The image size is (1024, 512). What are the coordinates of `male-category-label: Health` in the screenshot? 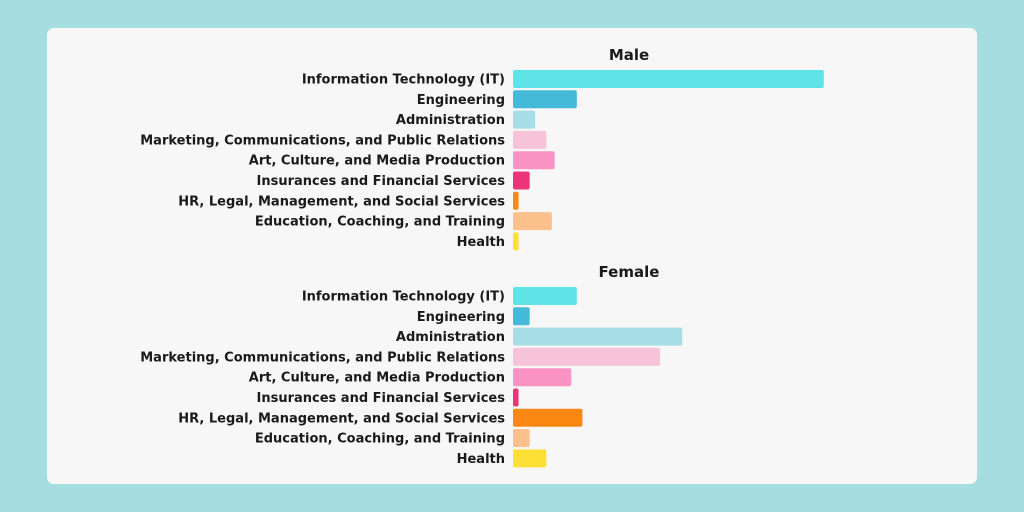 It's located at (481, 242).